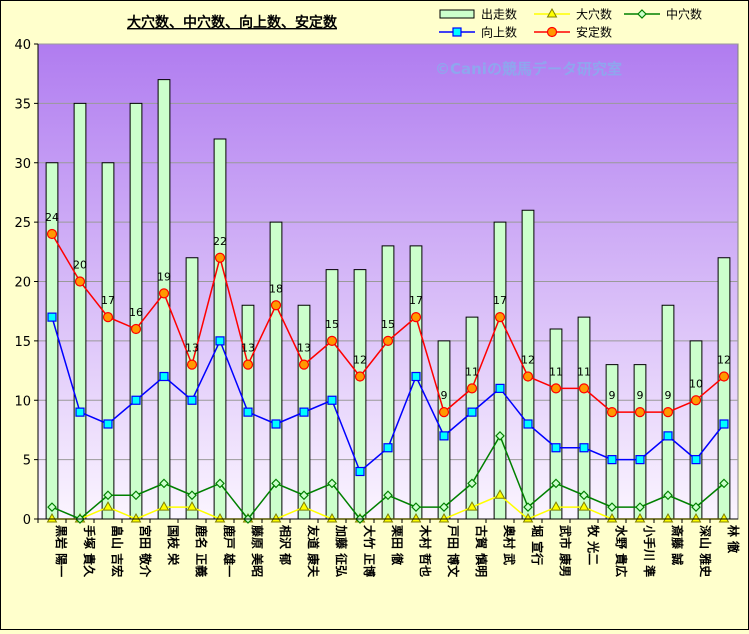 This screenshot has width=749, height=634. What do you see at coordinates (537, 545) in the screenshot?
I see `x-tick-label: 堀 宣行` at bounding box center [537, 545].